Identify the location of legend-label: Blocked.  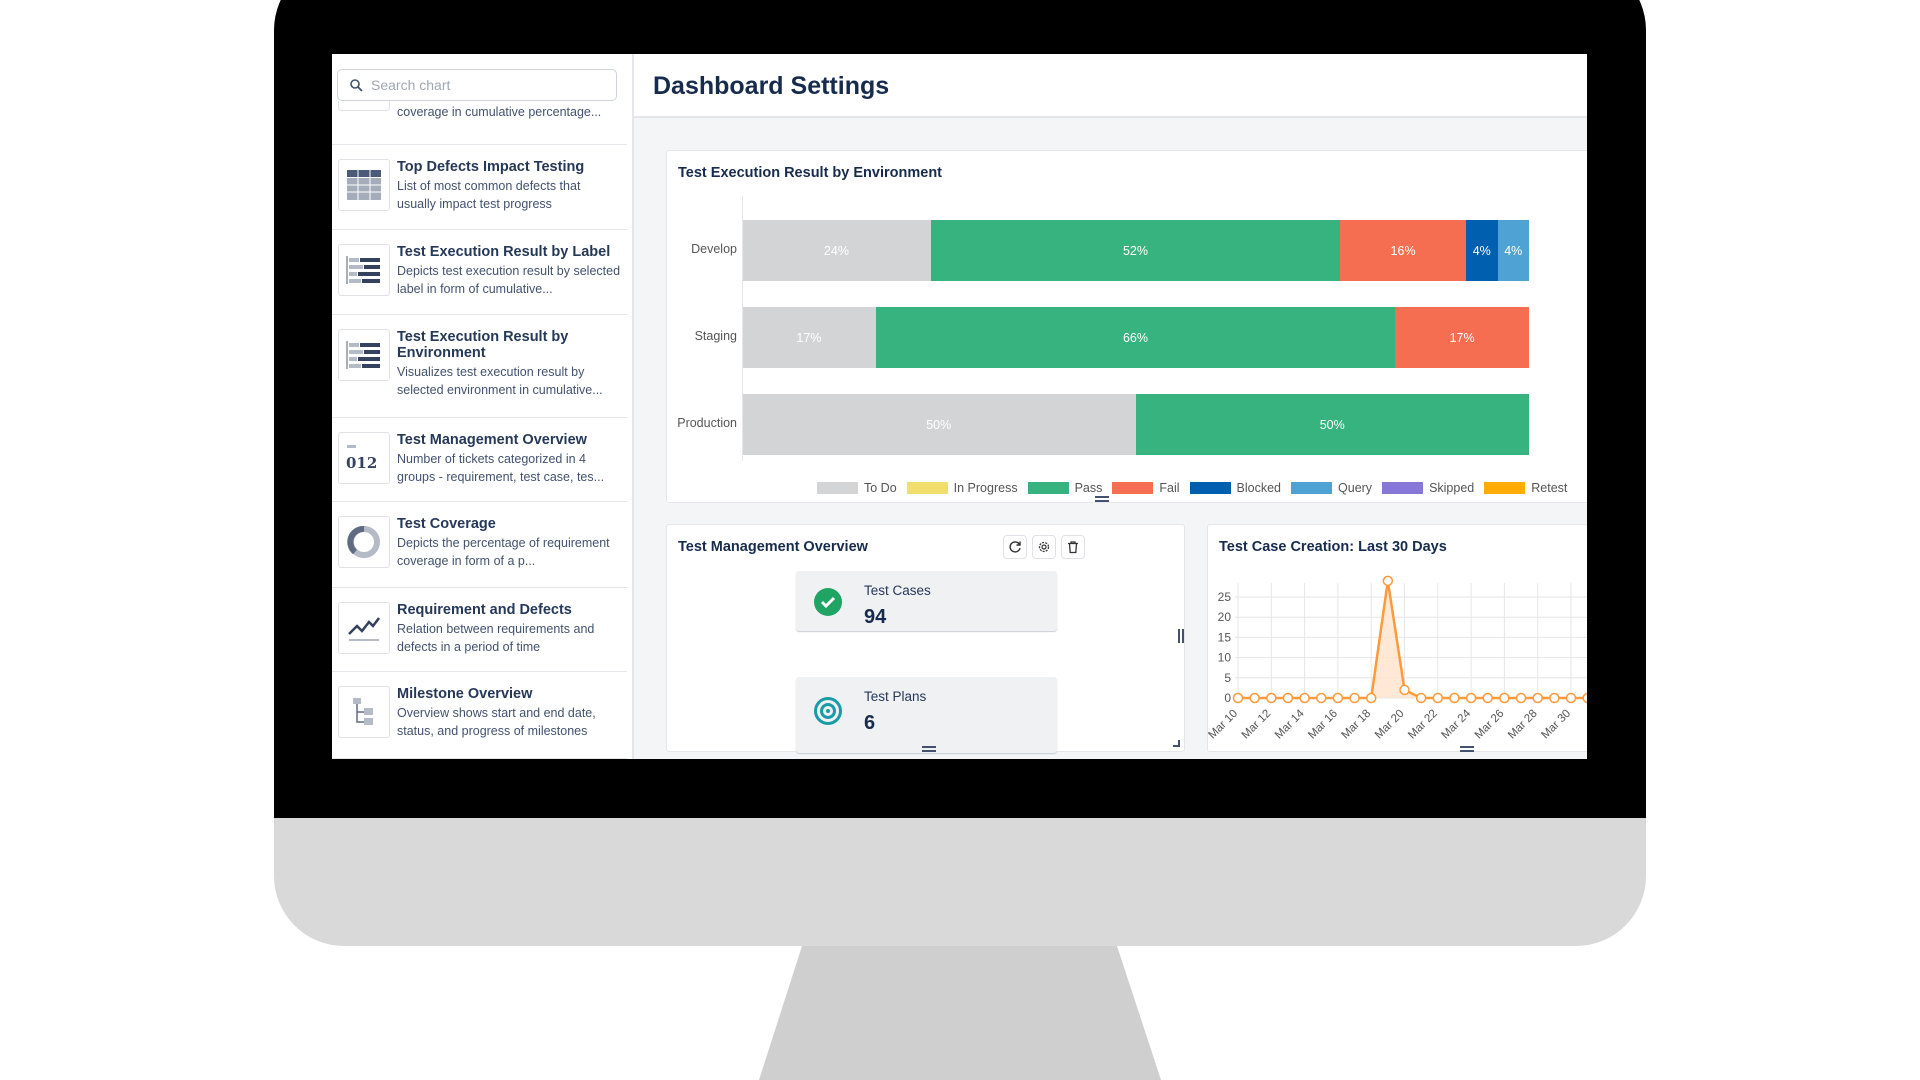
(1259, 488).